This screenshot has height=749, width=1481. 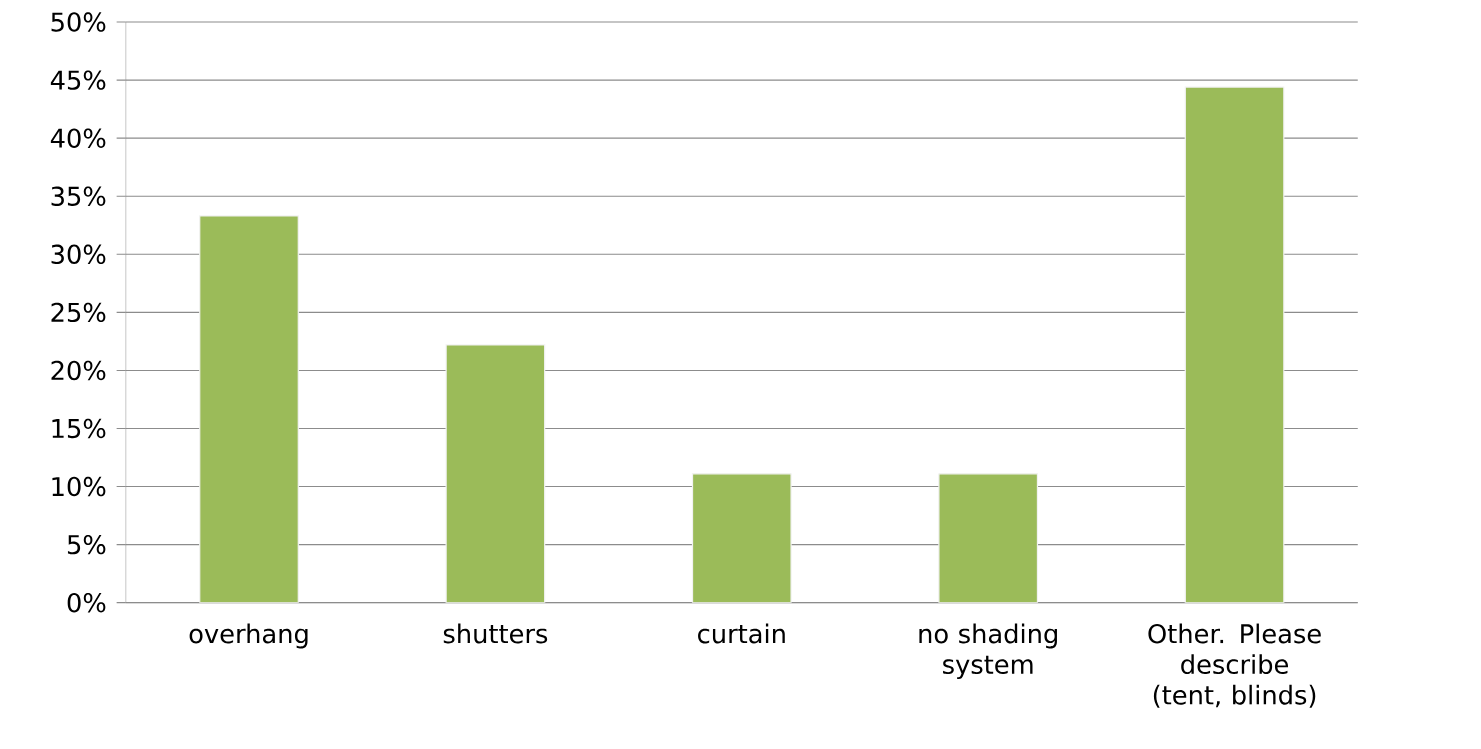 I want to click on y-tick-label: 35%, so click(x=78, y=196).